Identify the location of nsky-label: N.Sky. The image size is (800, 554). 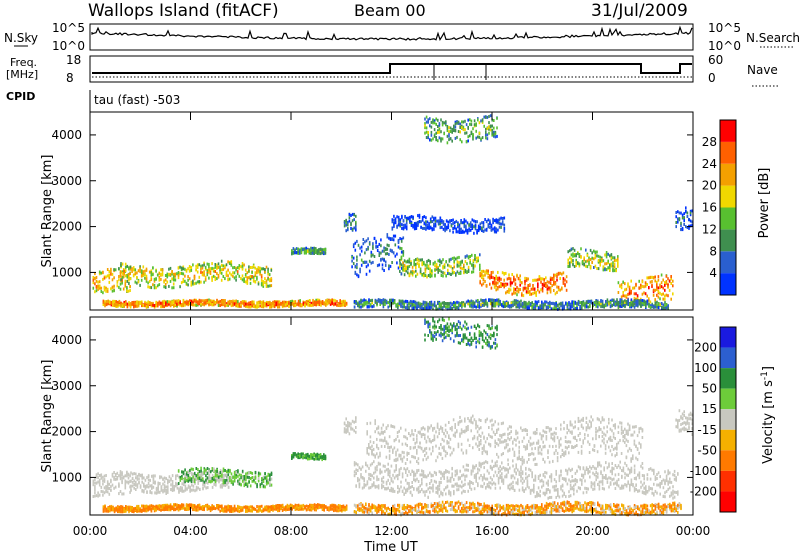
(21, 38).